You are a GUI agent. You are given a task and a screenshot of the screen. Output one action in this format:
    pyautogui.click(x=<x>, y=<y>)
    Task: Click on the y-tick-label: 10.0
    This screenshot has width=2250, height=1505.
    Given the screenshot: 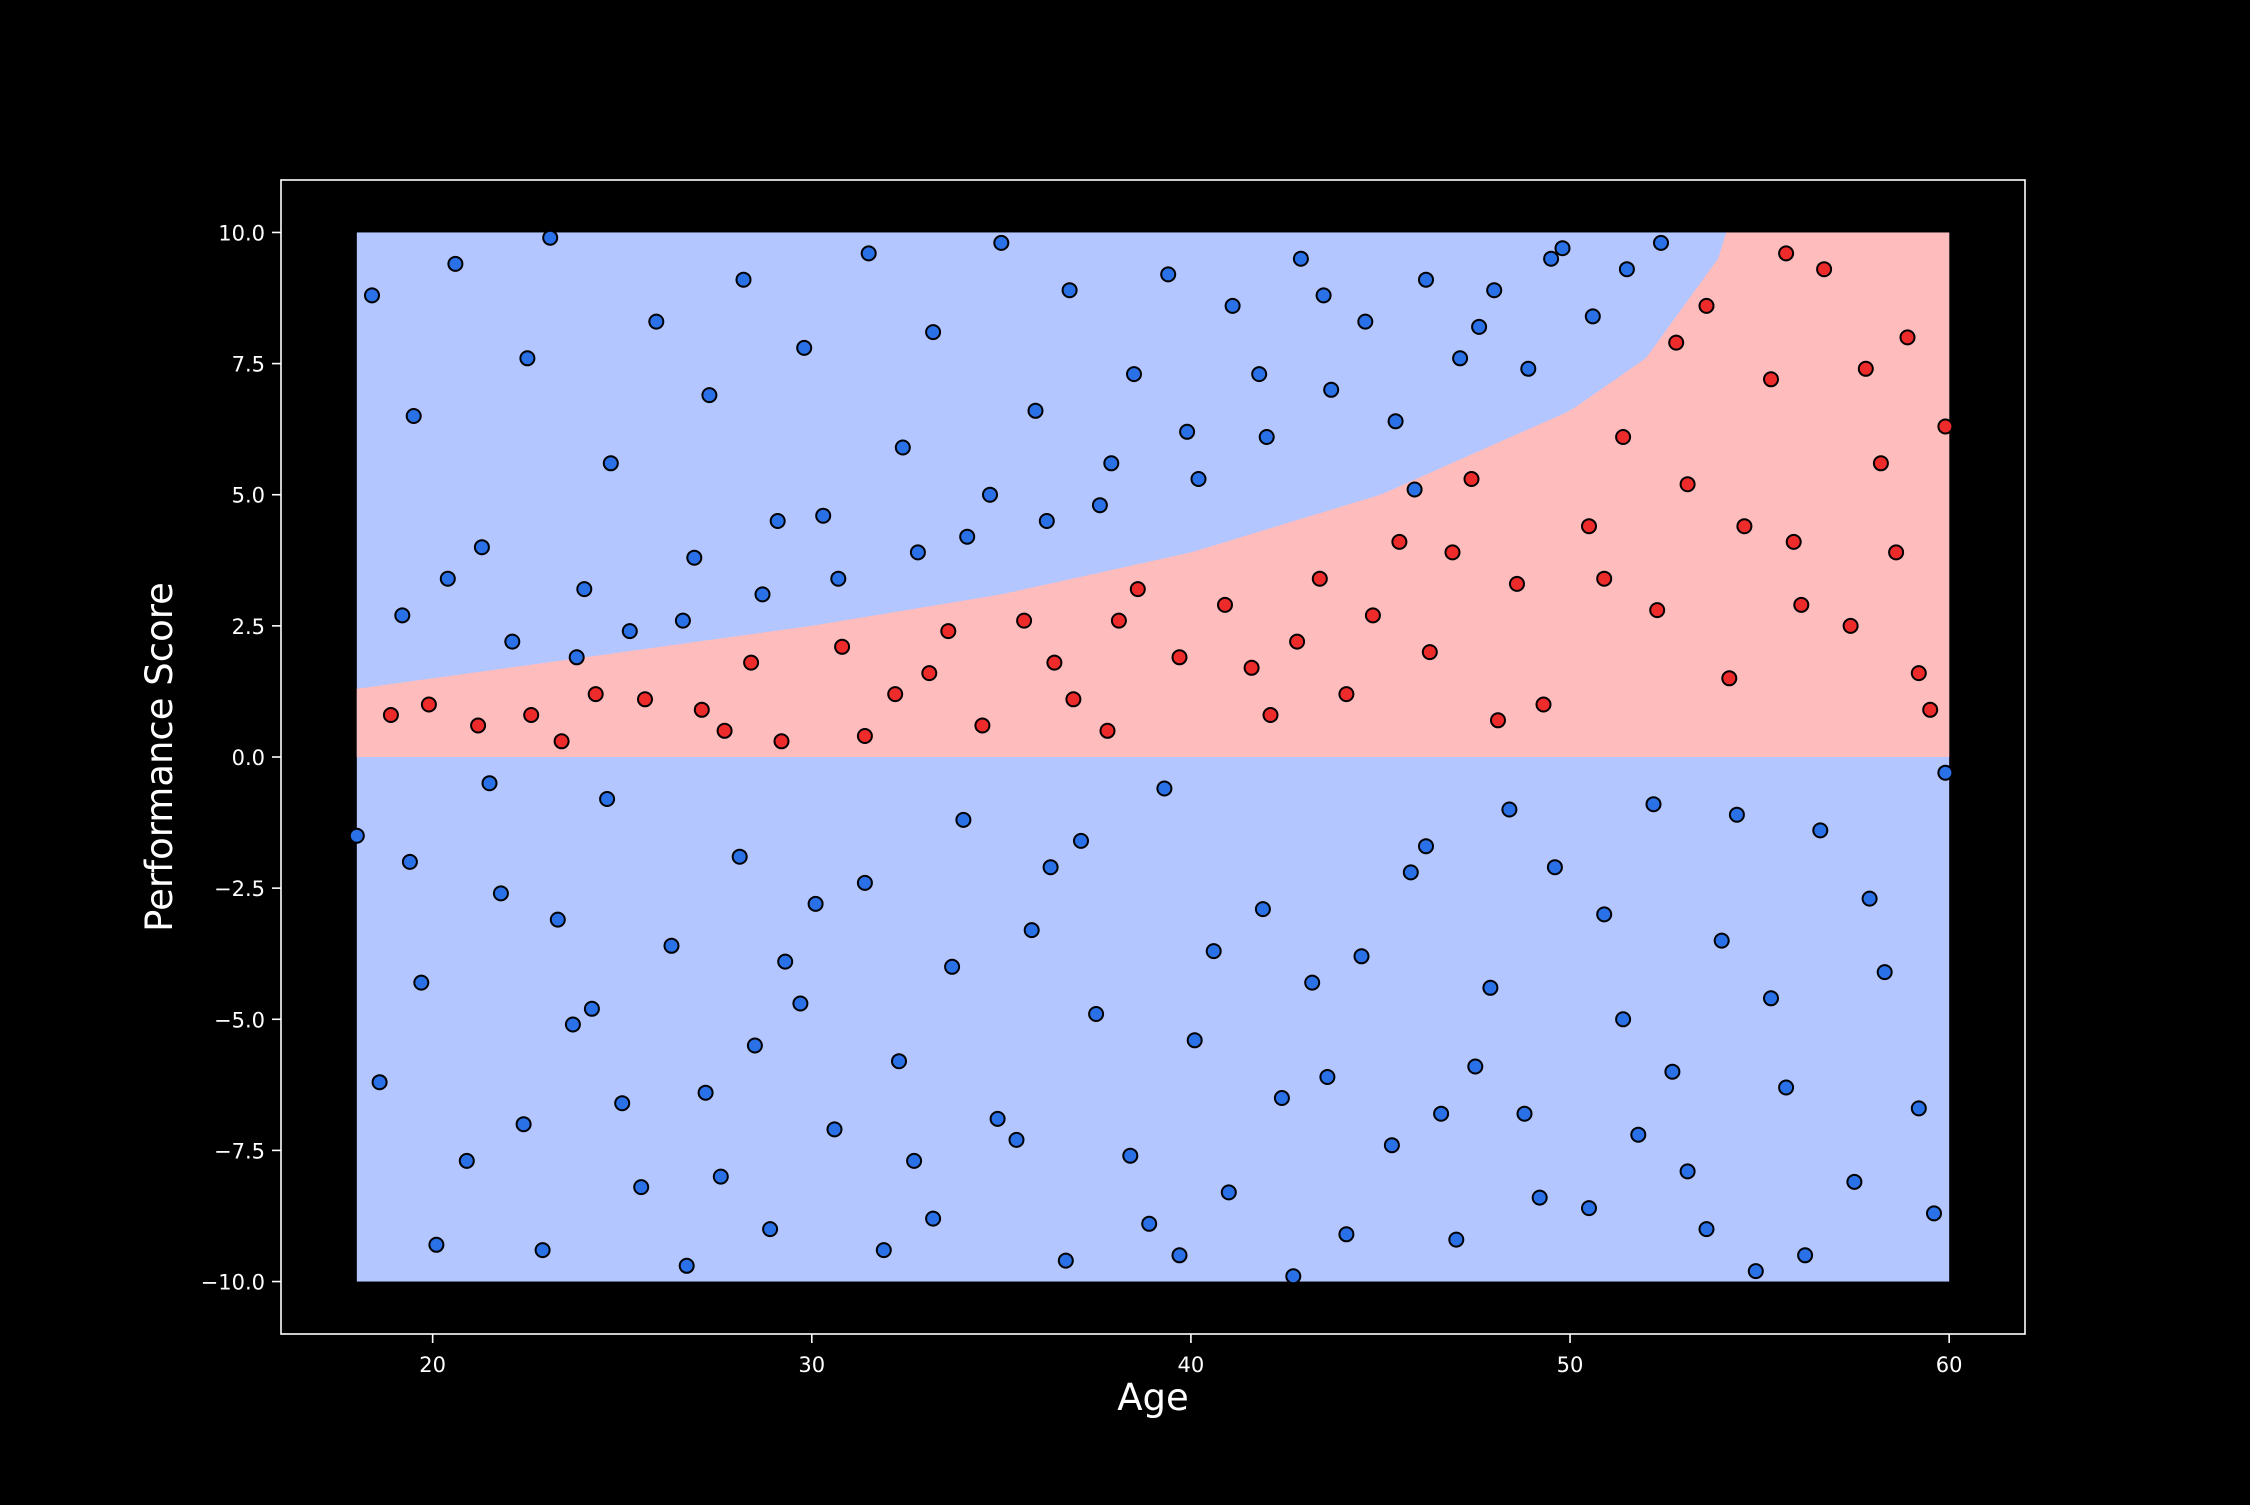 What is the action you would take?
    pyautogui.click(x=241, y=233)
    